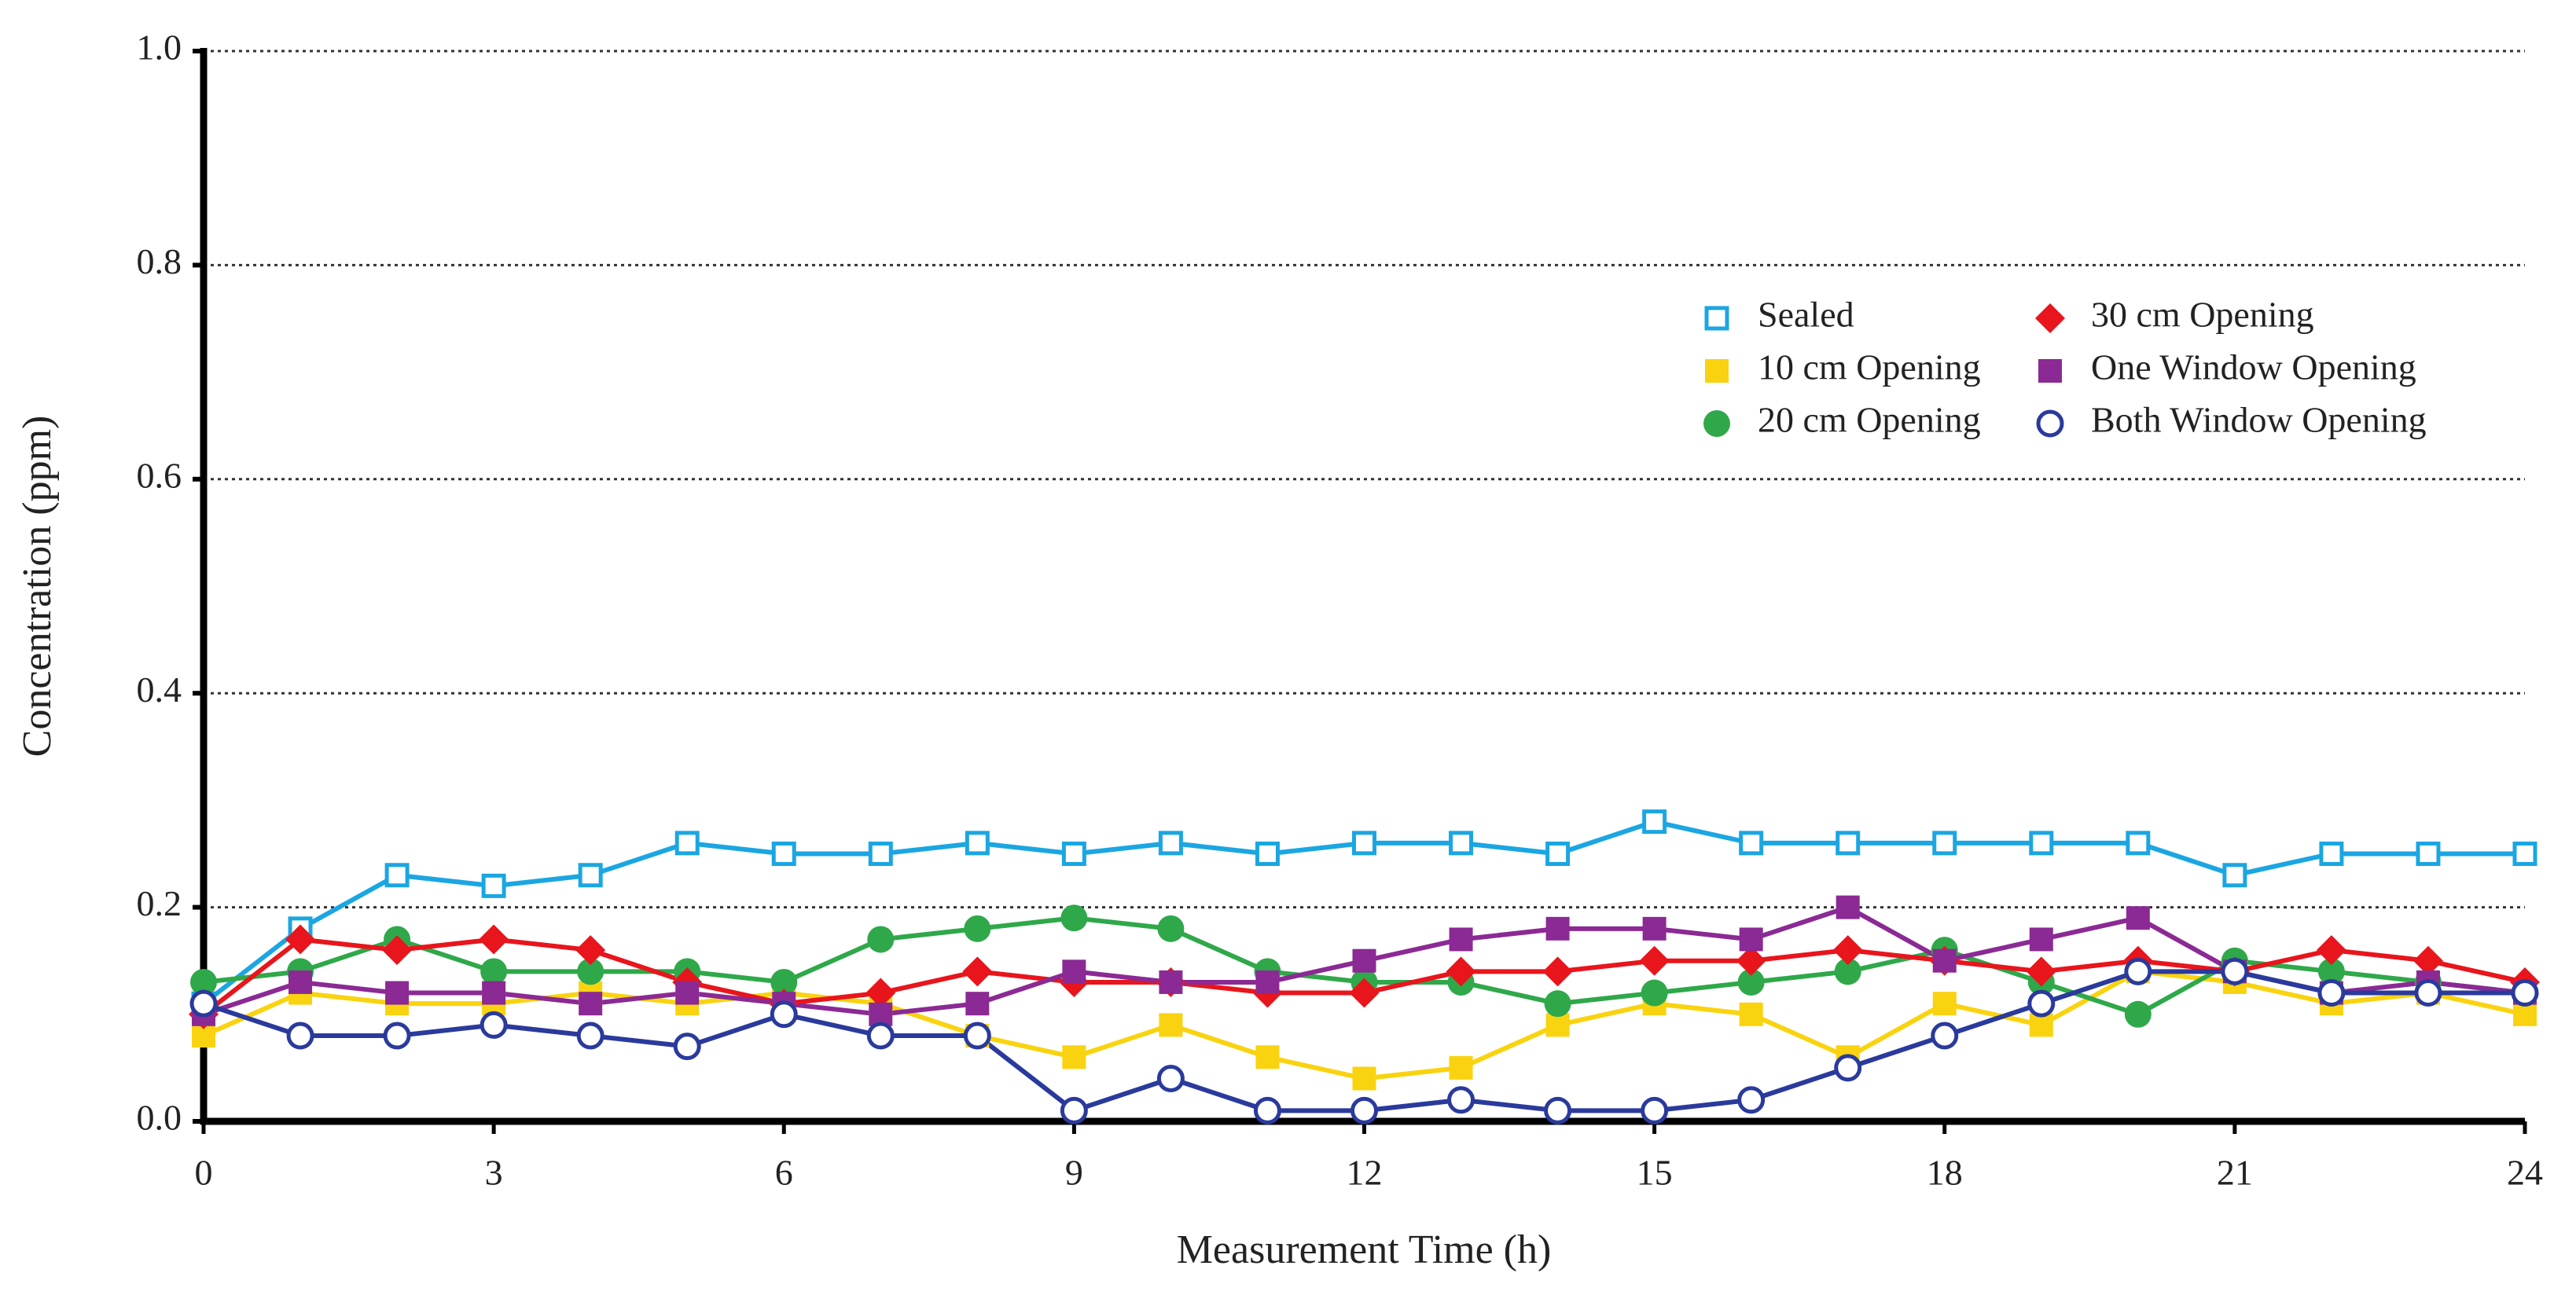 The width and height of the screenshot is (2576, 1295). What do you see at coordinates (1074, 1173) in the screenshot?
I see `x-tick-label: 9` at bounding box center [1074, 1173].